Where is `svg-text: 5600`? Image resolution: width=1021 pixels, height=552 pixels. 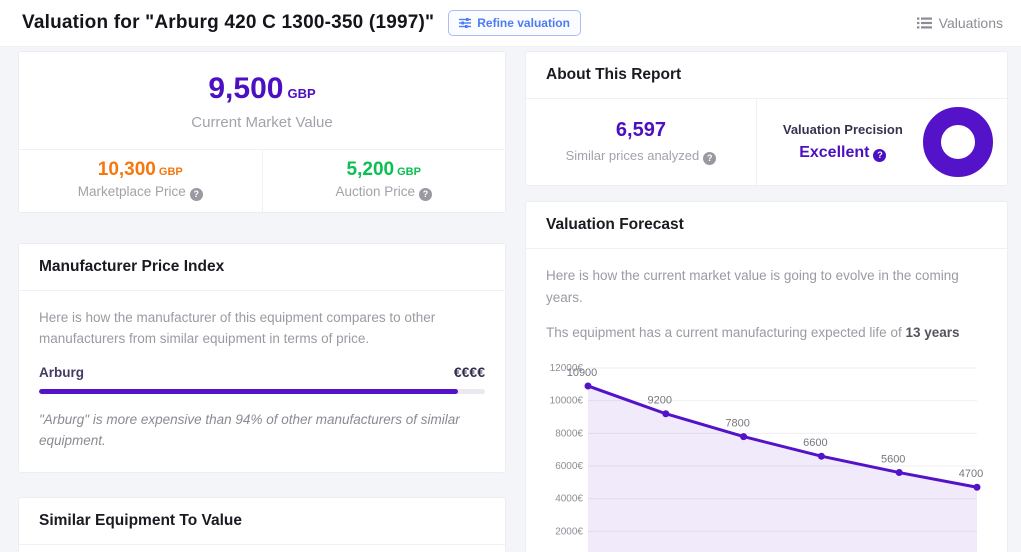
svg-text: 5600 is located at coordinates (893, 459).